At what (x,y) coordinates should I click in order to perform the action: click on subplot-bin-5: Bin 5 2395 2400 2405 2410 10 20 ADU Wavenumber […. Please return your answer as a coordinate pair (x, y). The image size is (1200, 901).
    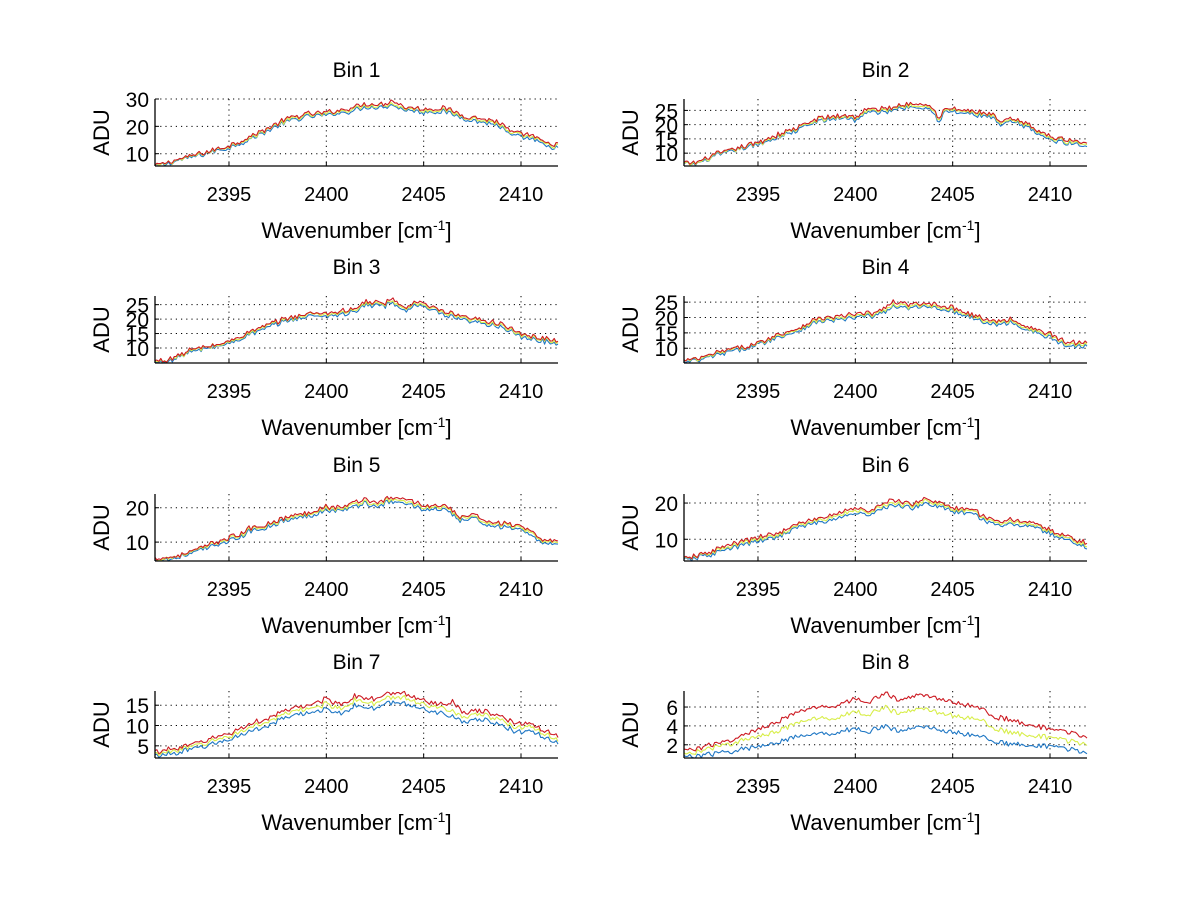
    Looking at the image, I should click on (324, 546).